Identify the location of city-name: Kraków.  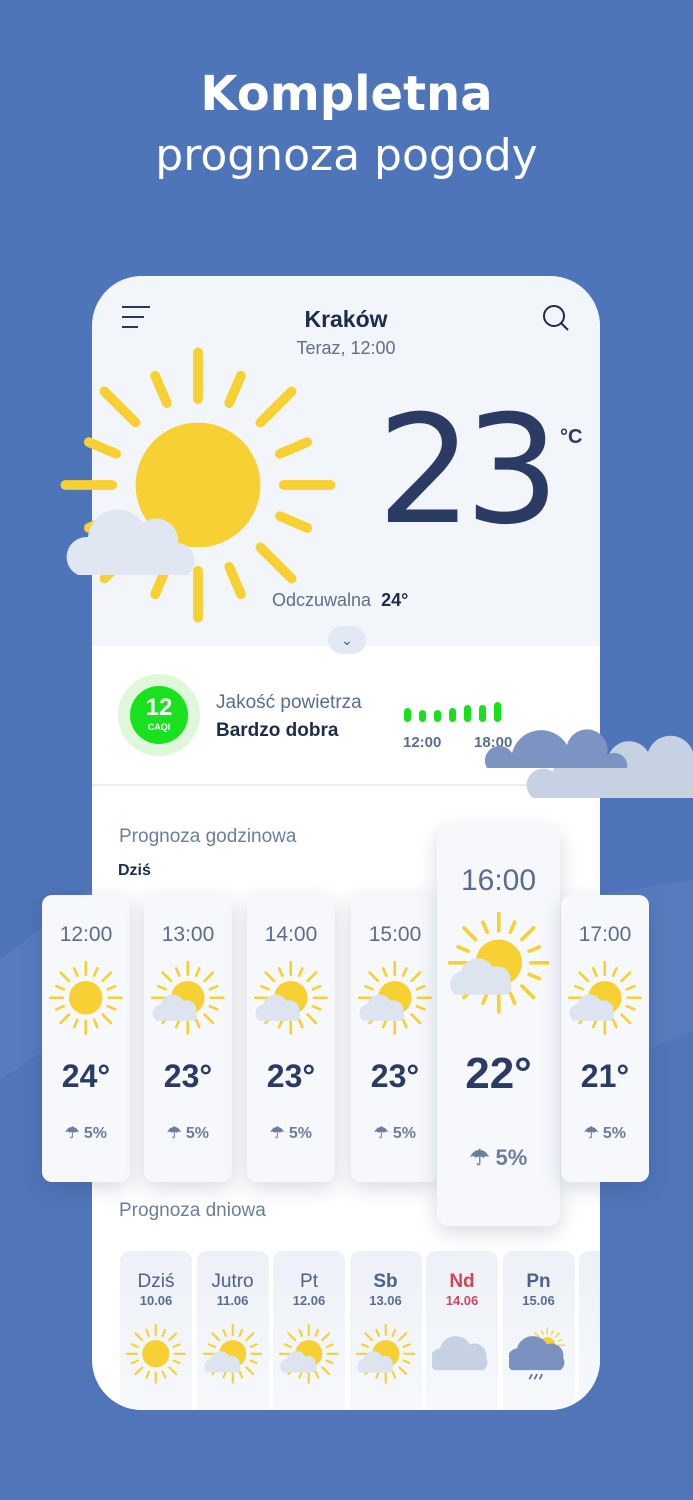
(346, 319).